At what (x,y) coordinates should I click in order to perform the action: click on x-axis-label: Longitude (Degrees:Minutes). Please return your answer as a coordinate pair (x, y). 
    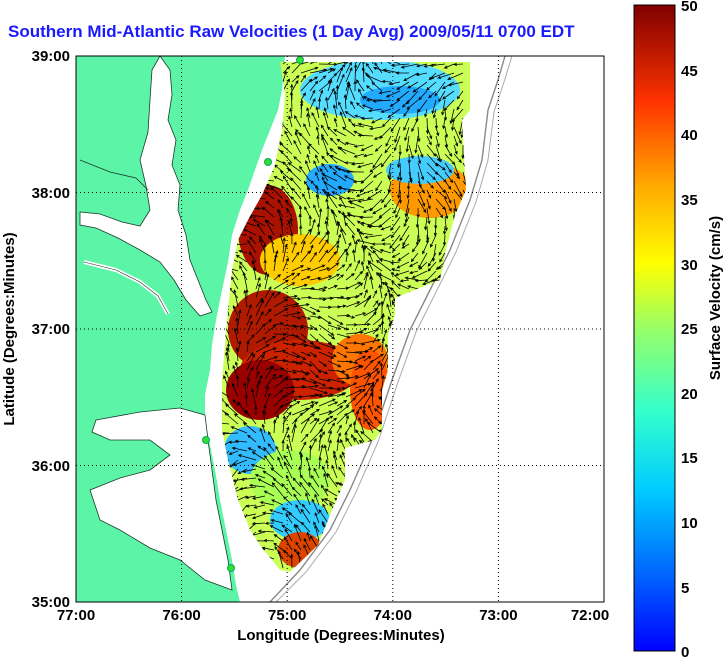
    Looking at the image, I should click on (341, 635).